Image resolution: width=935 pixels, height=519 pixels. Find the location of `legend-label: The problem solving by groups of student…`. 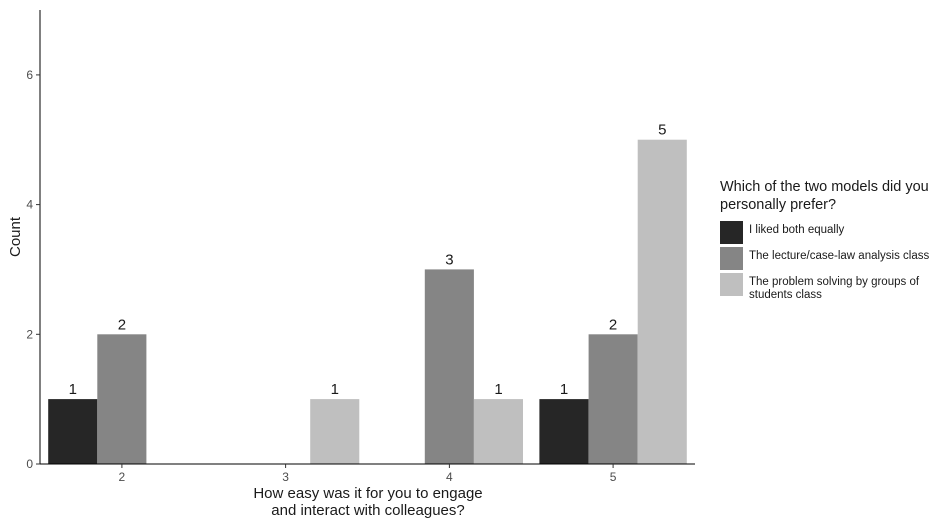

legend-label: The problem solving by groups of student… is located at coordinates (834, 288).